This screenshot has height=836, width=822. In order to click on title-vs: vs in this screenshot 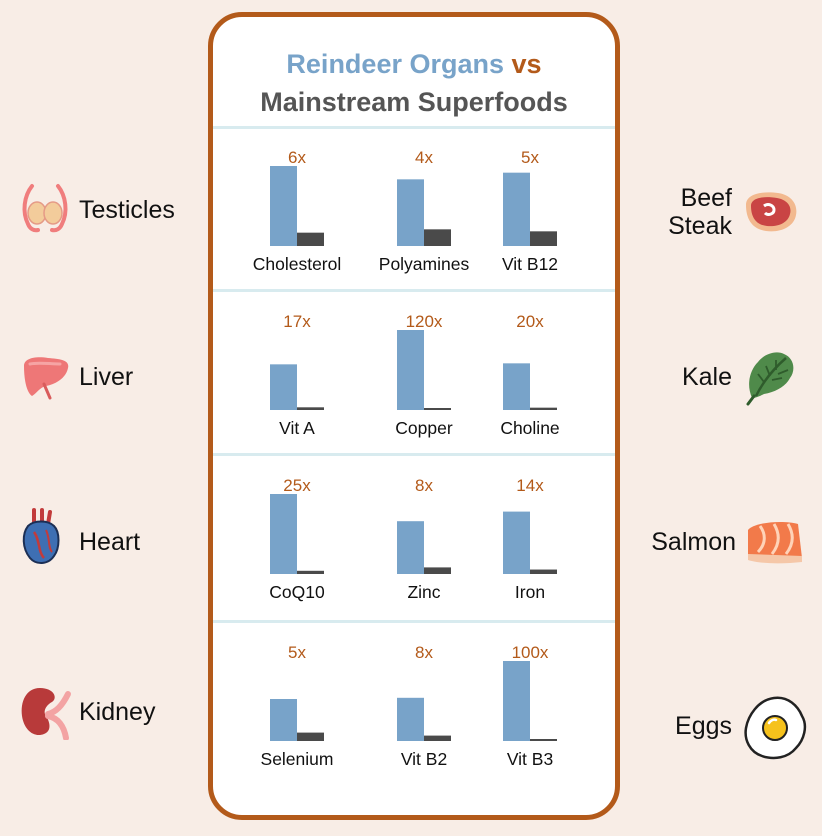, I will do `click(526, 64)`.